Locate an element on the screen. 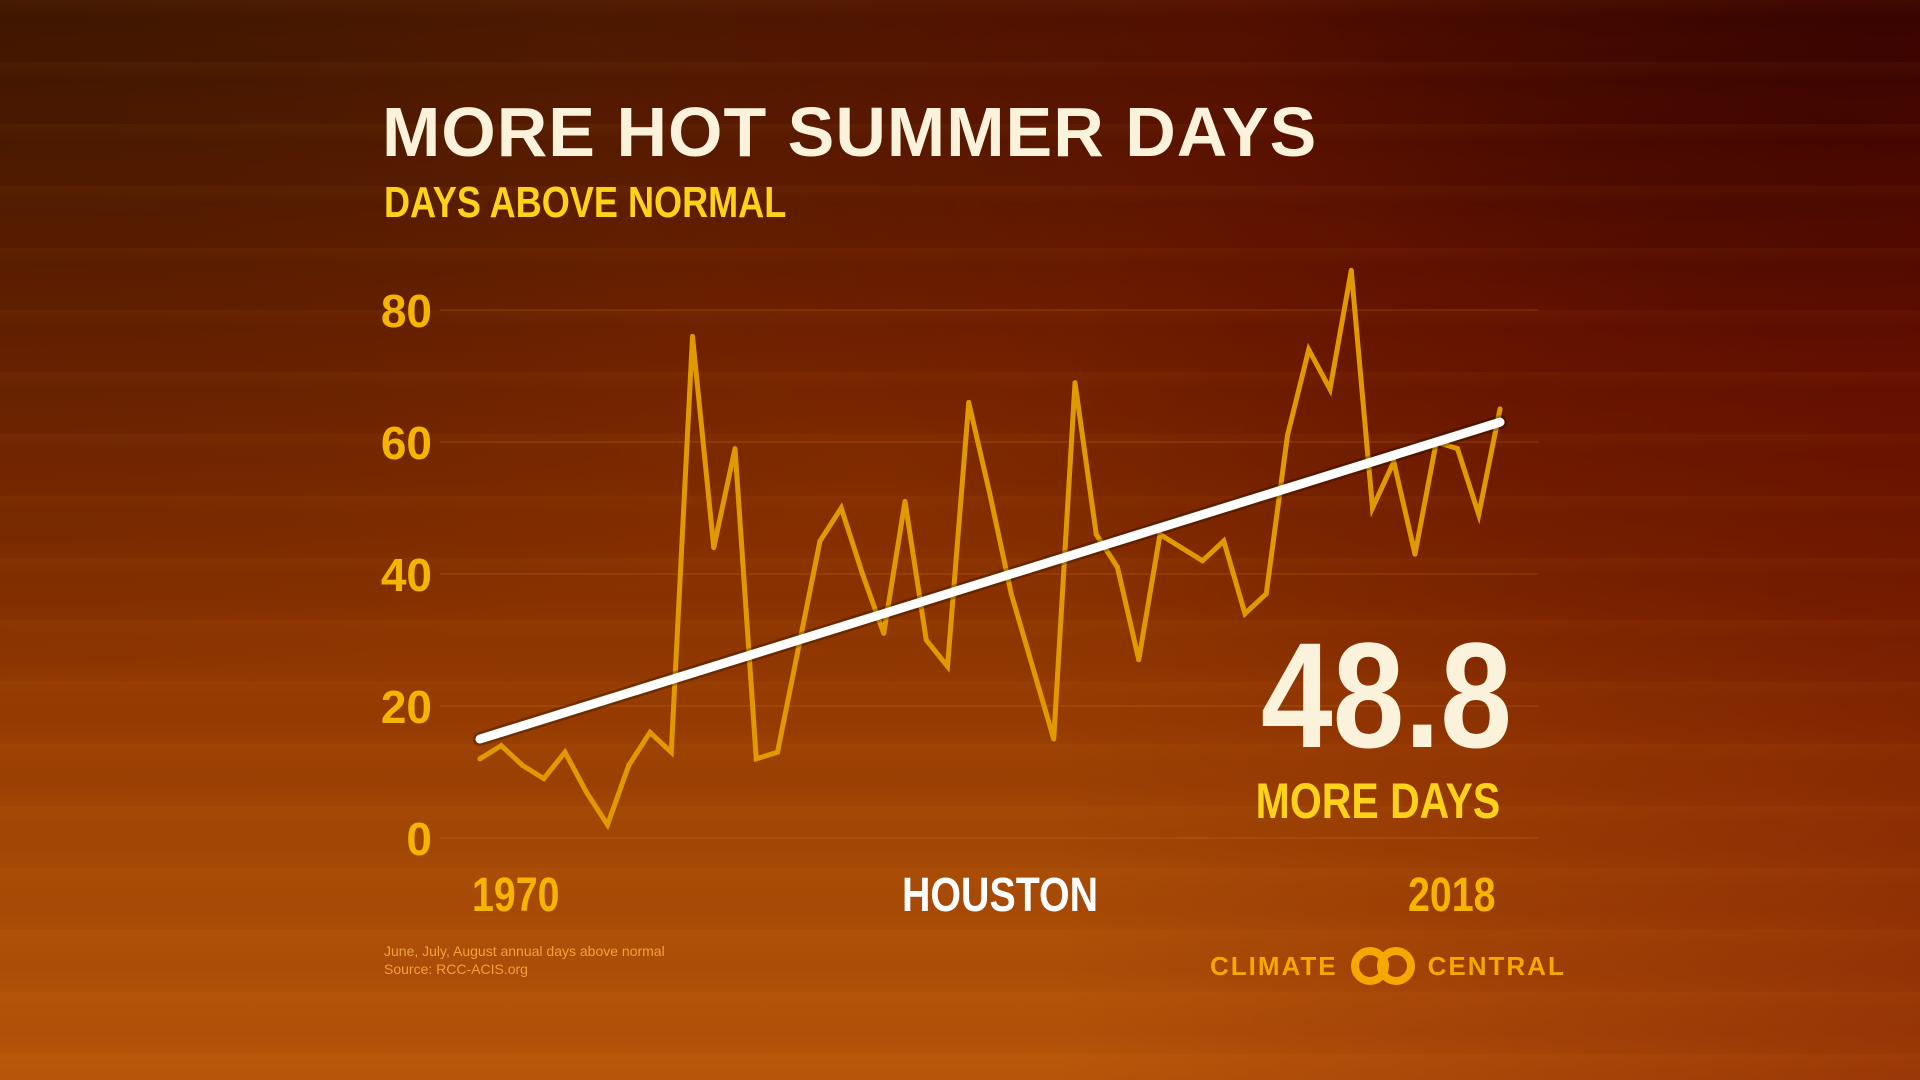  y-tick-label: 0 is located at coordinates (419, 839).